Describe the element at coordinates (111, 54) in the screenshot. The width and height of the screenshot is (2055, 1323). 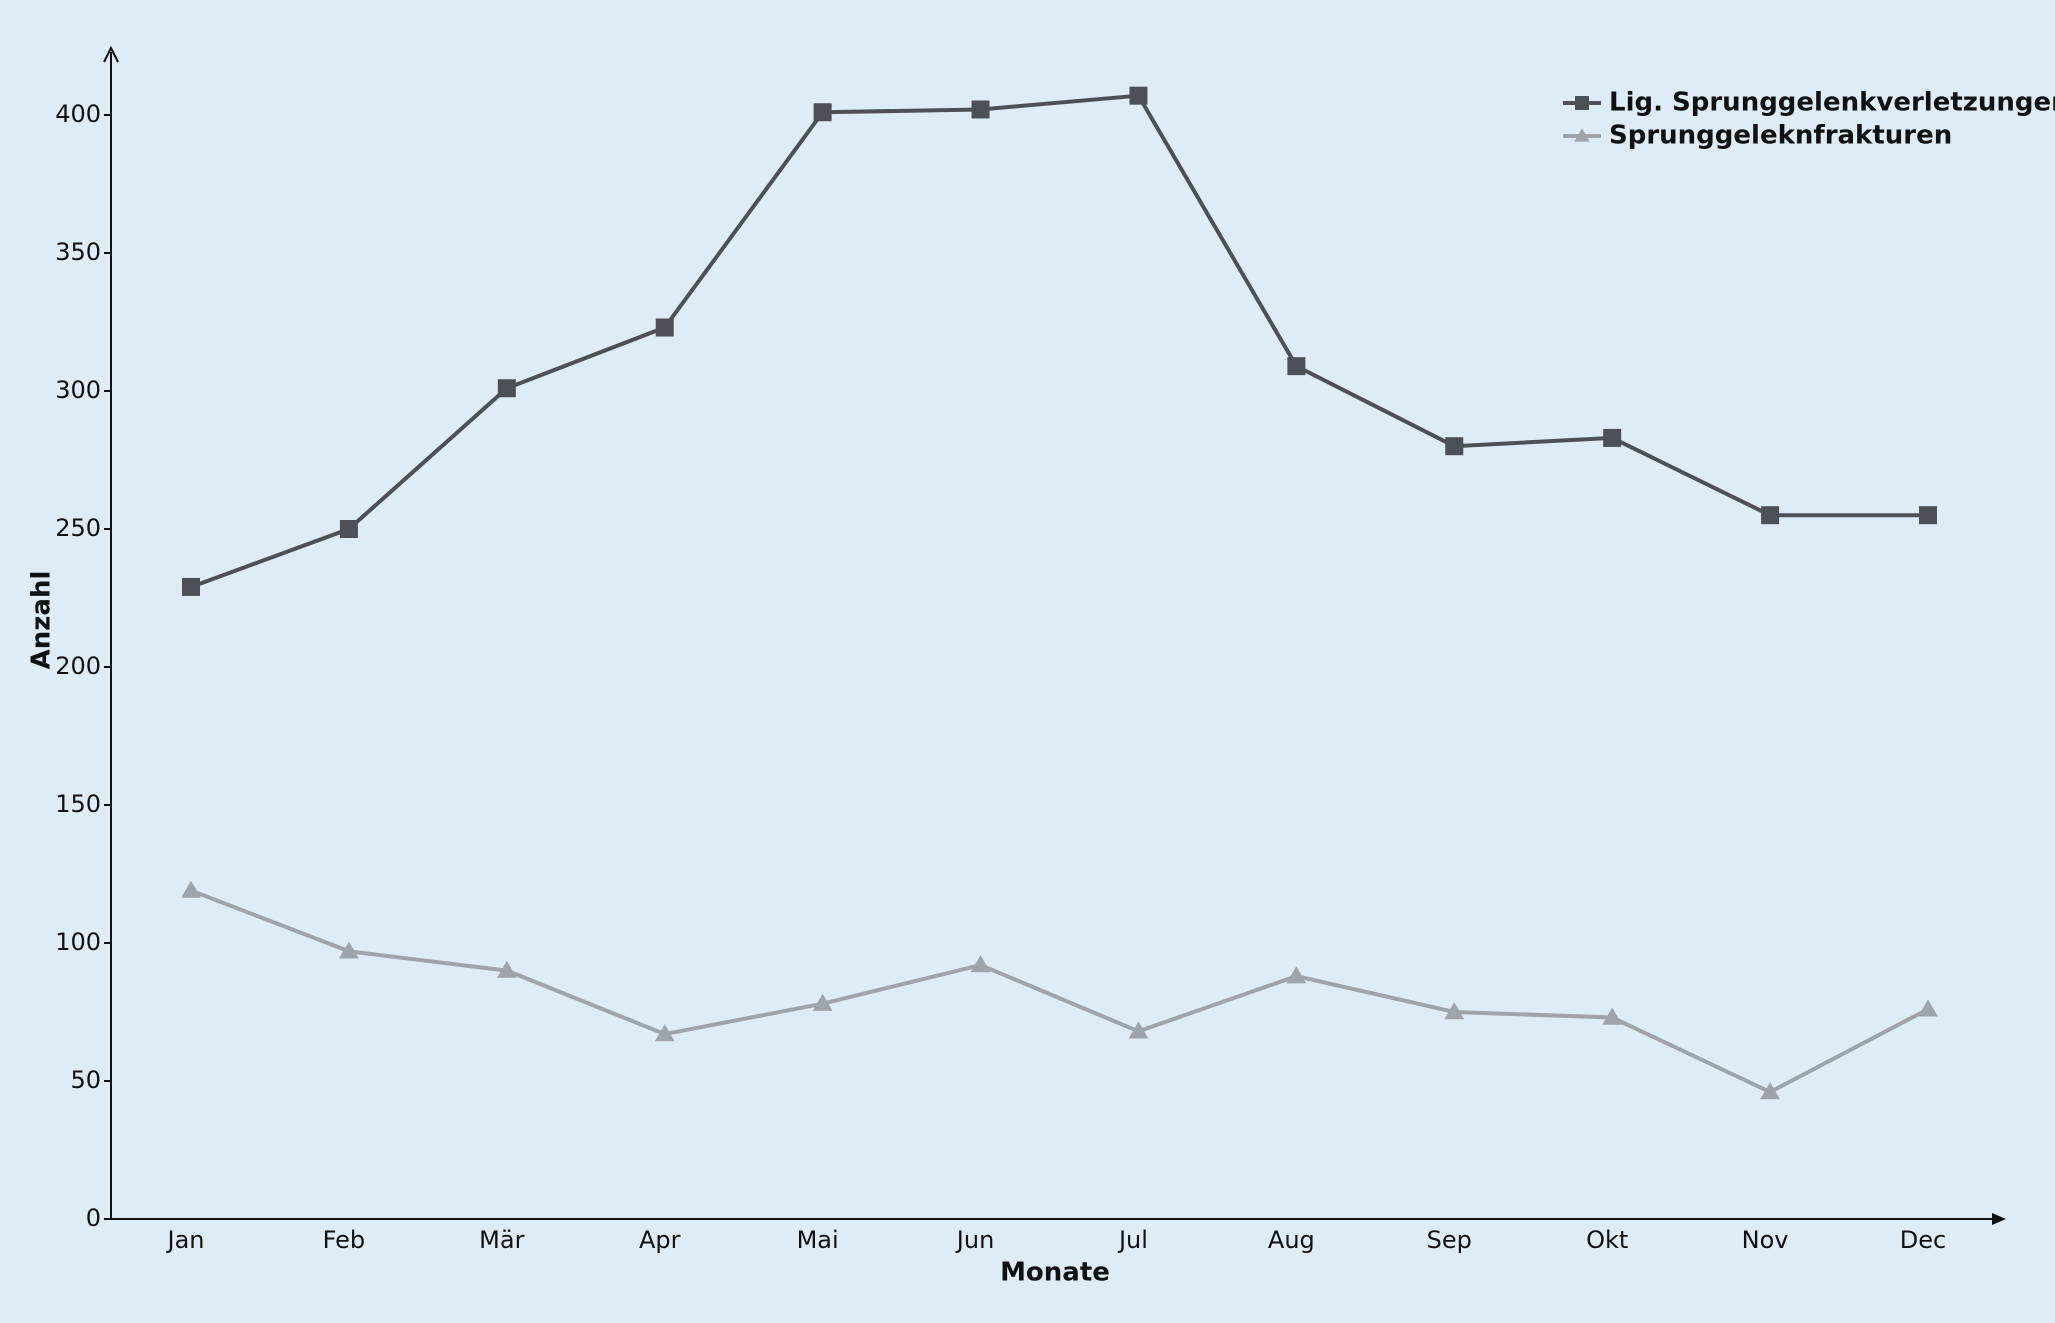
I see `y-axis-arrow` at that location.